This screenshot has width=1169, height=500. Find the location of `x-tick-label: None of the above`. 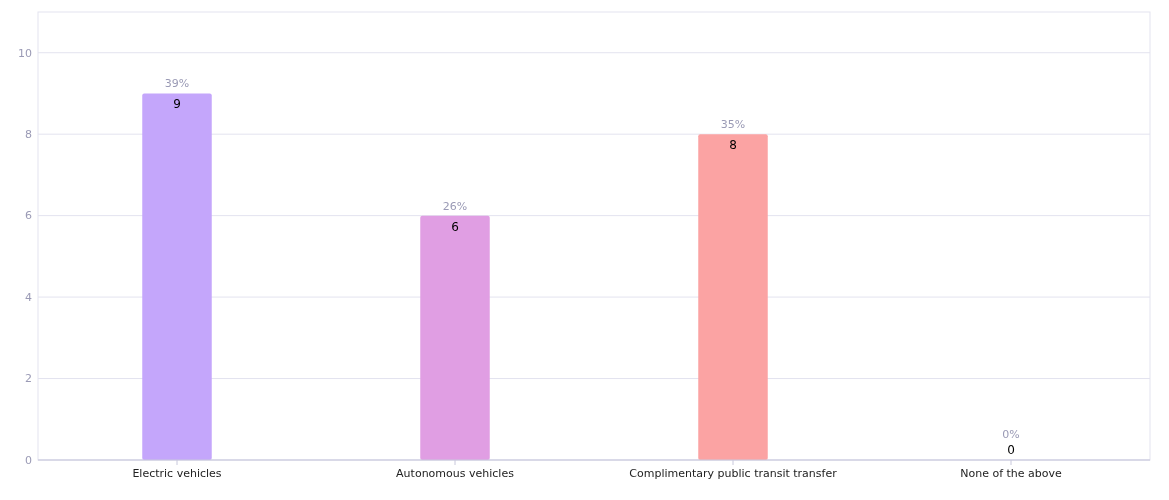

x-tick-label: None of the above is located at coordinates (1011, 473).